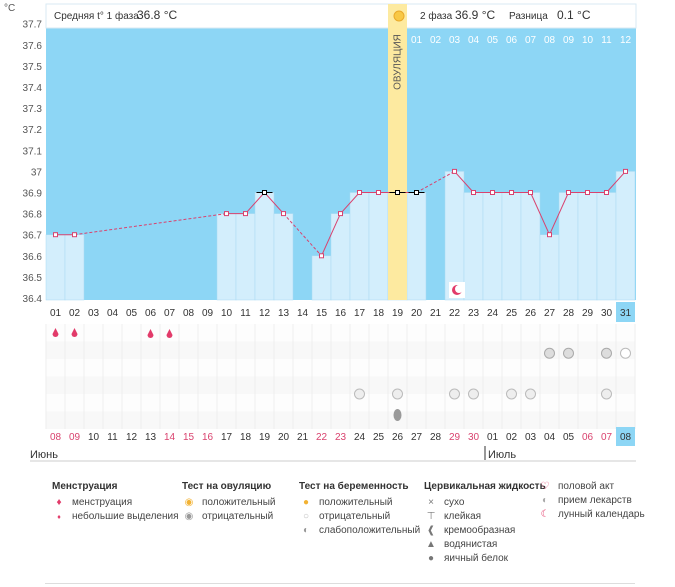  What do you see at coordinates (512, 437) in the screenshot?
I see `date-label: 02` at bounding box center [512, 437].